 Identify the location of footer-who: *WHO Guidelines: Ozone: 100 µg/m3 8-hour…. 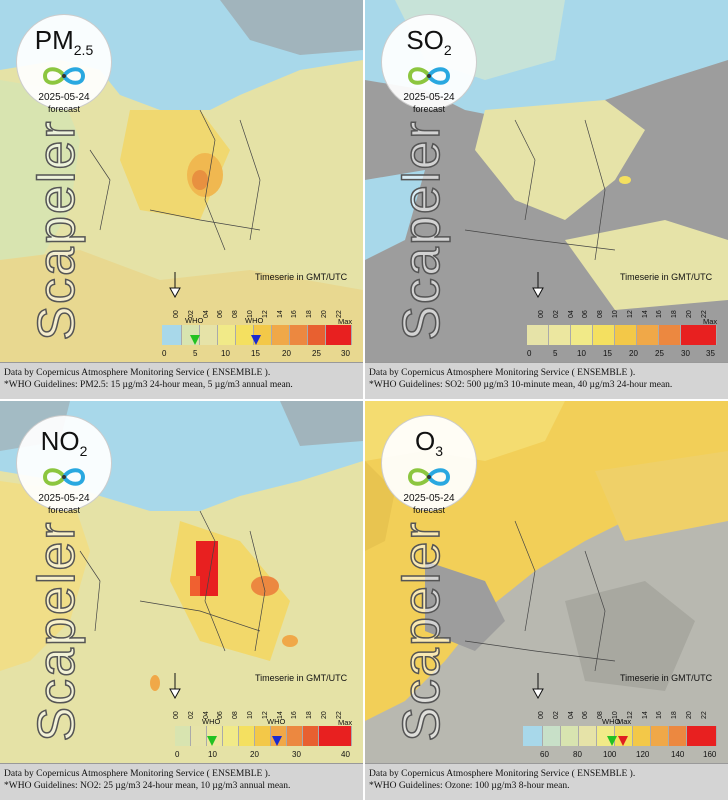
(469, 786).